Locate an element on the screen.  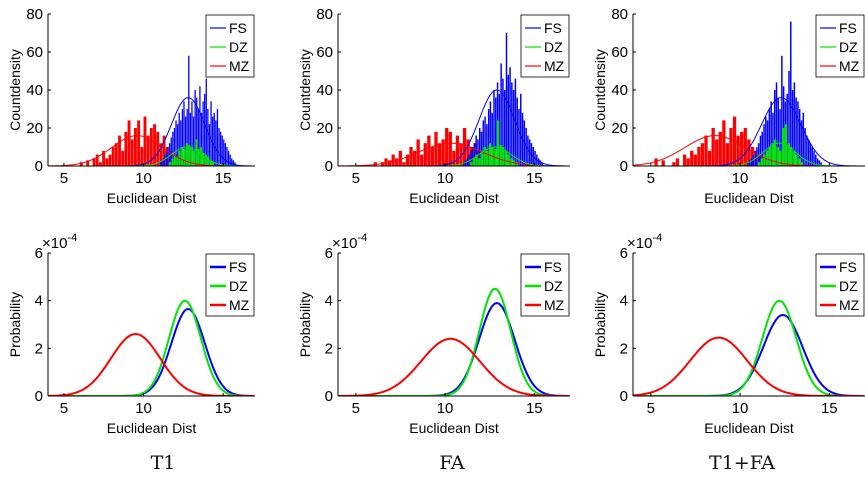
y-tick-label: 40 is located at coordinates (34, 90).